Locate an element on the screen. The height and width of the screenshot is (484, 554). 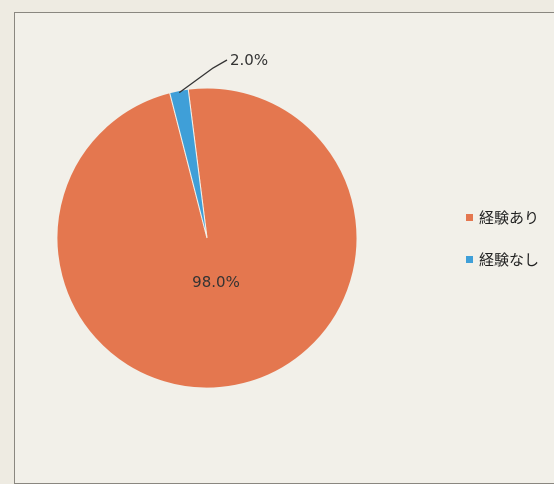
data-label-experience-yes: 98.0% is located at coordinates (216, 282).